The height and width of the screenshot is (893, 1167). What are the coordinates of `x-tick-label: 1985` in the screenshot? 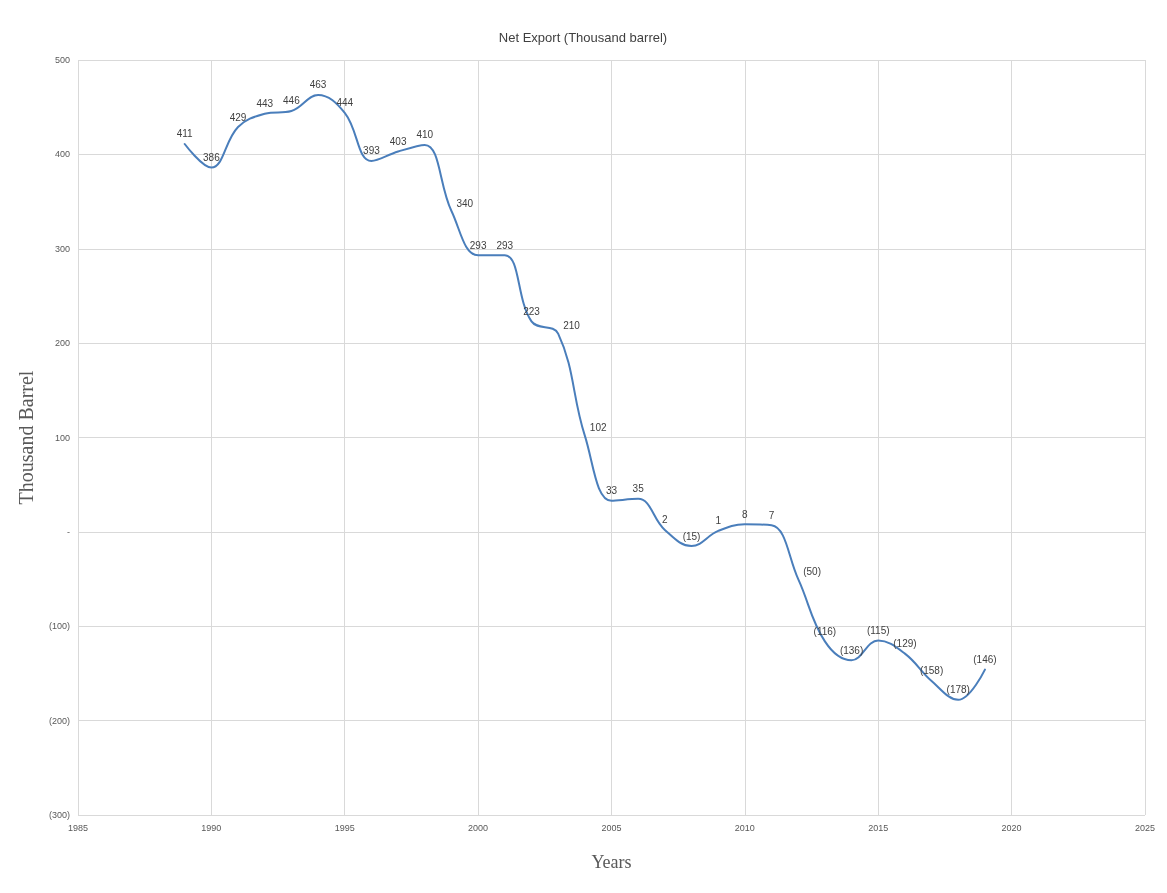 It's located at (78, 827).